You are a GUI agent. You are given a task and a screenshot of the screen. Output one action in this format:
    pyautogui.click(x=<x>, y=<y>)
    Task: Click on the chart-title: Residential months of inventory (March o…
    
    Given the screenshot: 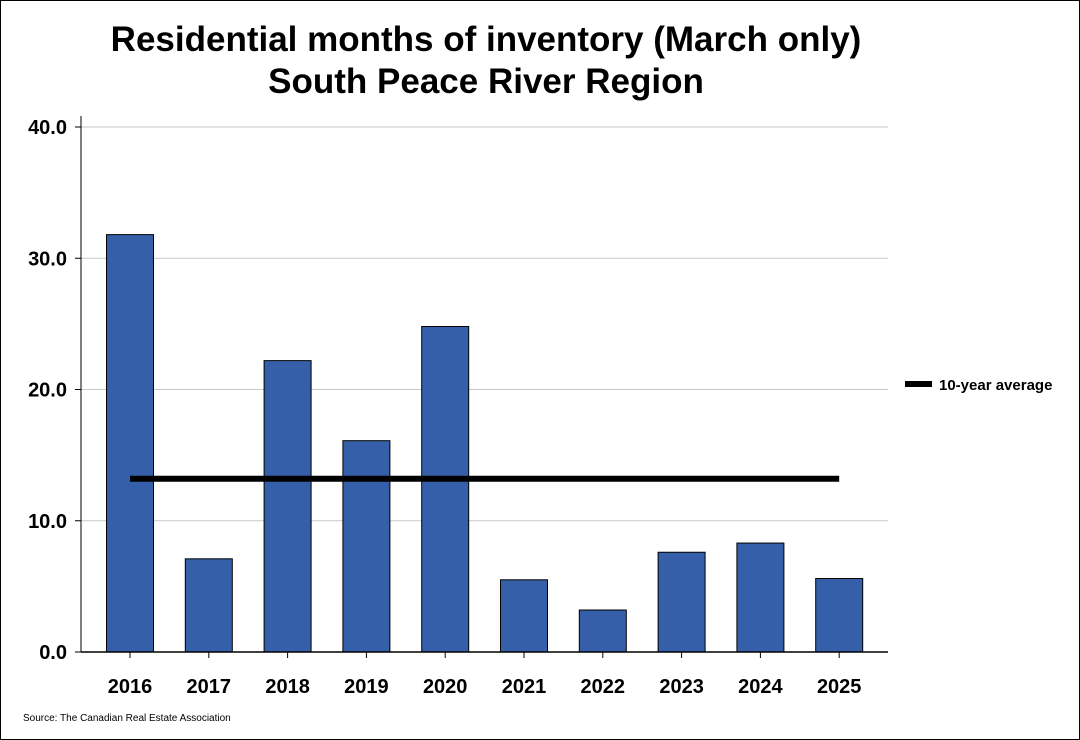 What is the action you would take?
    pyautogui.click(x=486, y=61)
    